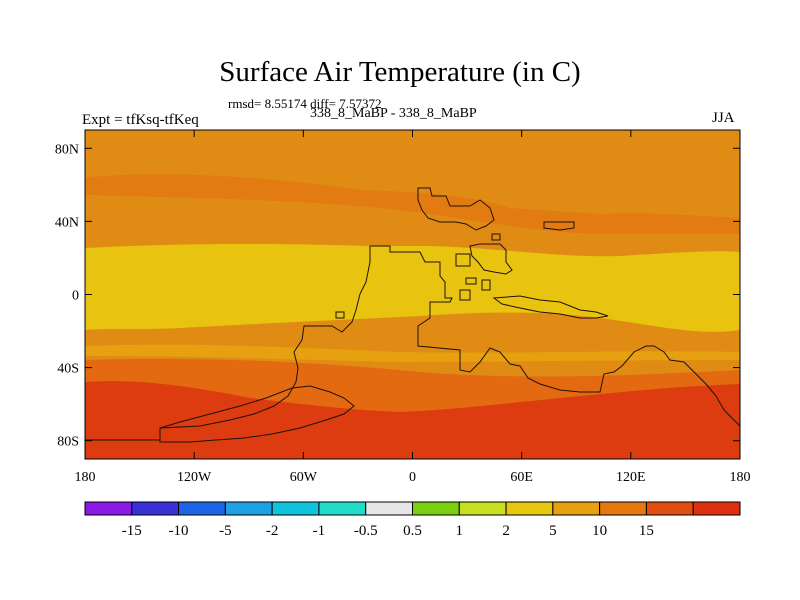 This screenshot has height=600, width=800. What do you see at coordinates (723, 118) in the screenshot?
I see `season-label: JJA` at bounding box center [723, 118].